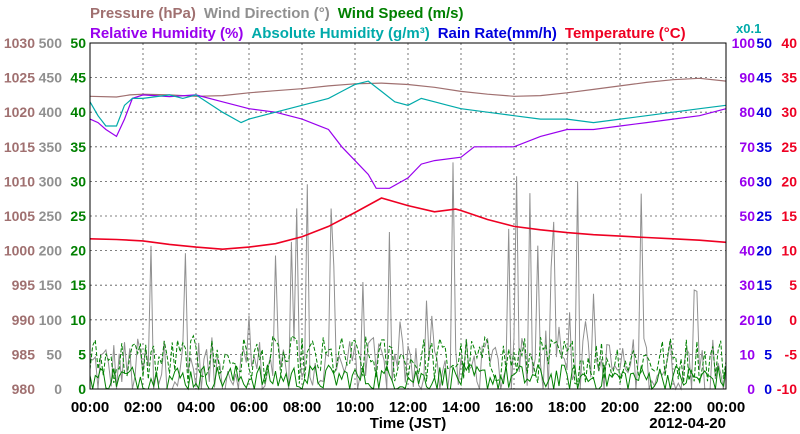 Image resolution: width=800 pixels, height=434 pixels. Describe the element at coordinates (302, 407) in the screenshot. I see `x-tick-label: 08:00` at that location.